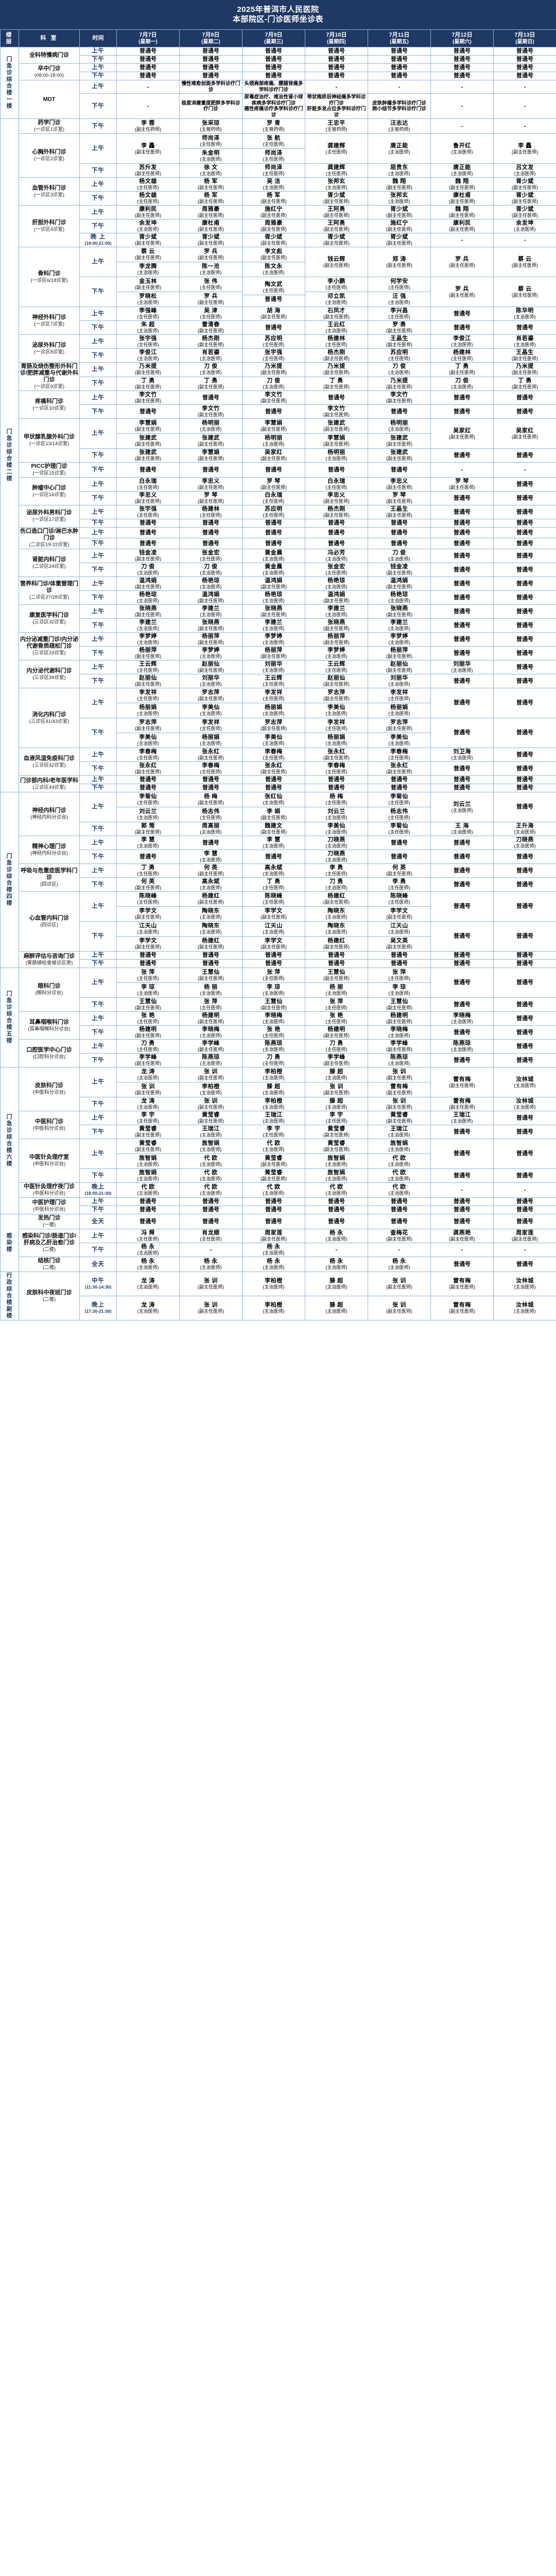 This screenshot has width=556, height=2576. What do you see at coordinates (462, 433) in the screenshot?
I see `schedule-cell: 吴家红 (副主任医师)` at bounding box center [462, 433].